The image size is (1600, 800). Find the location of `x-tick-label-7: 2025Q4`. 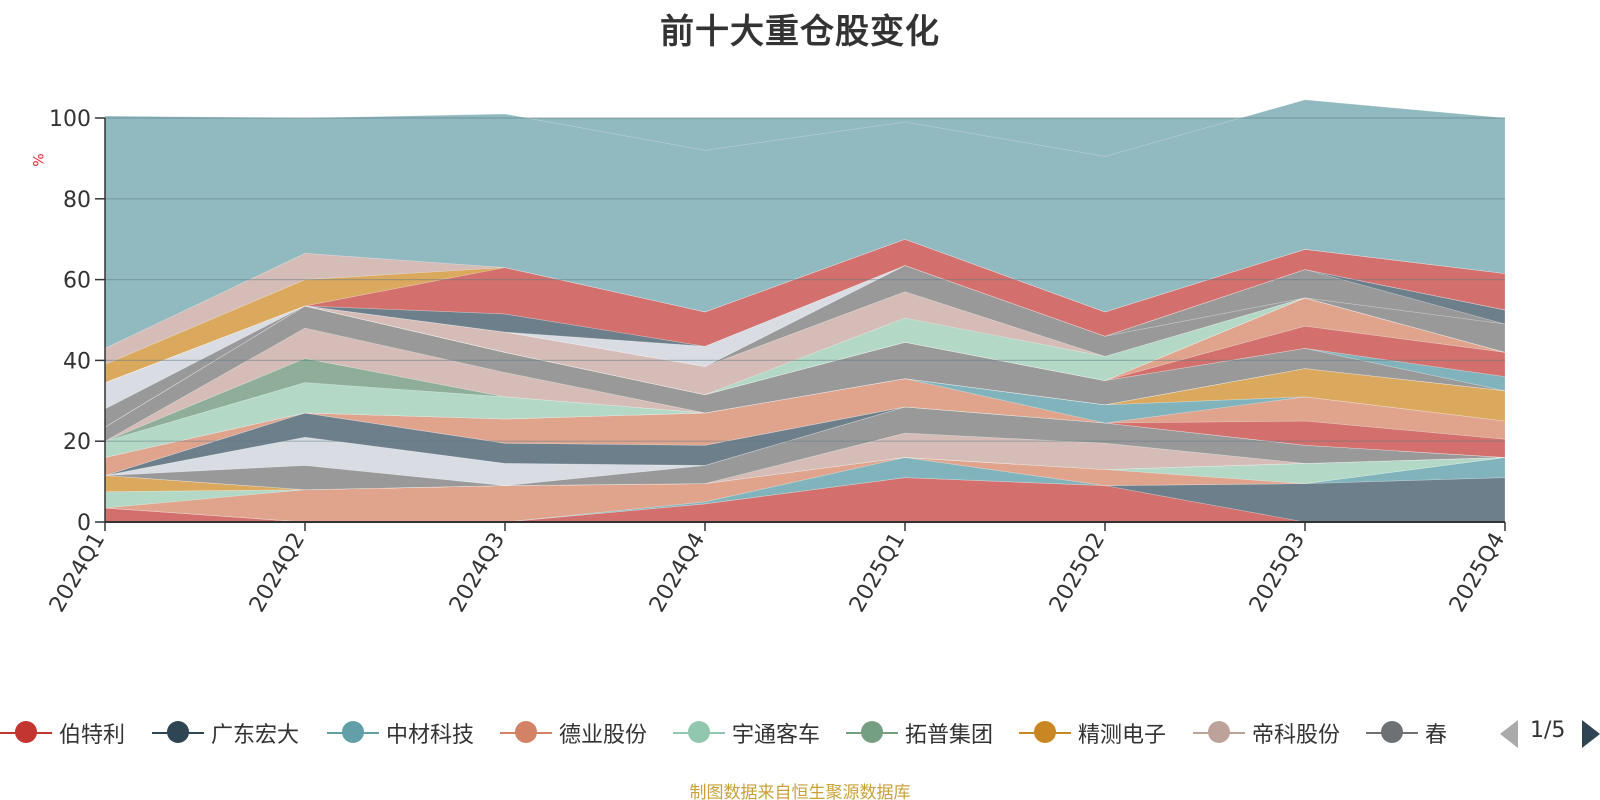

x-tick-label-7: 2025Q4 is located at coordinates (1477, 573).